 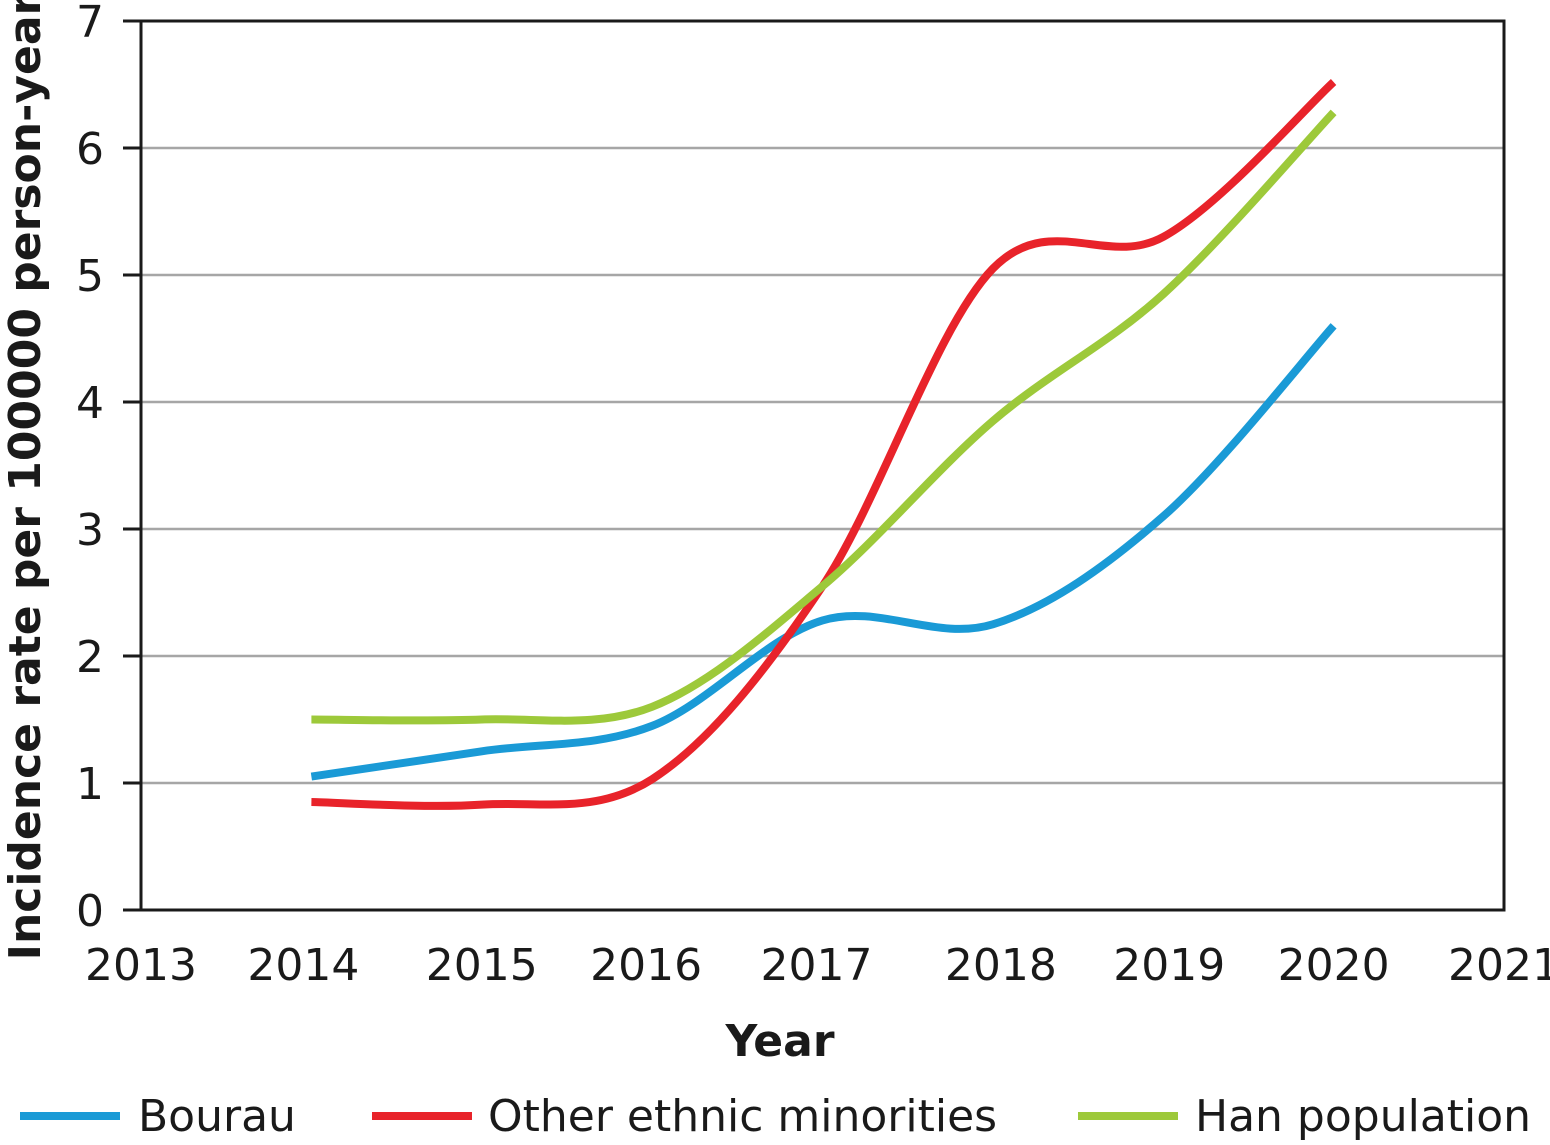 What do you see at coordinates (1499, 965) in the screenshot?
I see `x-tick-label: 2021` at bounding box center [1499, 965].